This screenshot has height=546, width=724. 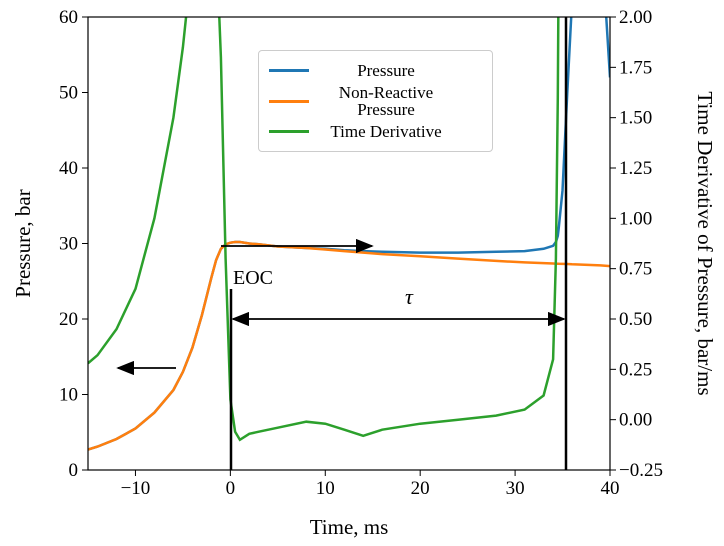 I want to click on annotation: EOC, so click(x=253, y=278).